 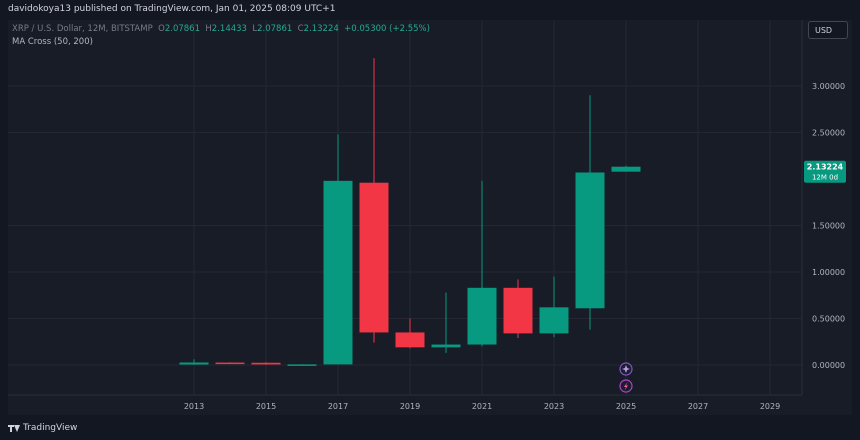 I want to click on y-tick-label: 0.50000, so click(x=828, y=319).